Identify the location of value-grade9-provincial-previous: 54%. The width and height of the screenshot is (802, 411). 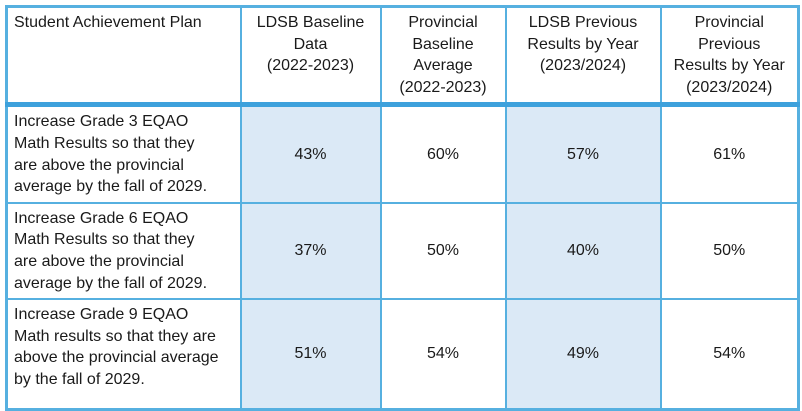
(729, 354).